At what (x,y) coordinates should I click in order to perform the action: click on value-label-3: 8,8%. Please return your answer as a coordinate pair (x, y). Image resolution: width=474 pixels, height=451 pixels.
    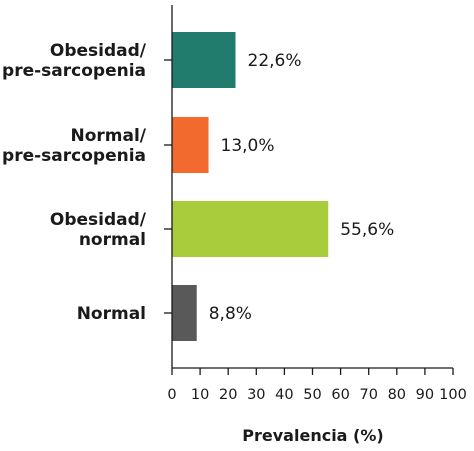
    Looking at the image, I should click on (230, 314).